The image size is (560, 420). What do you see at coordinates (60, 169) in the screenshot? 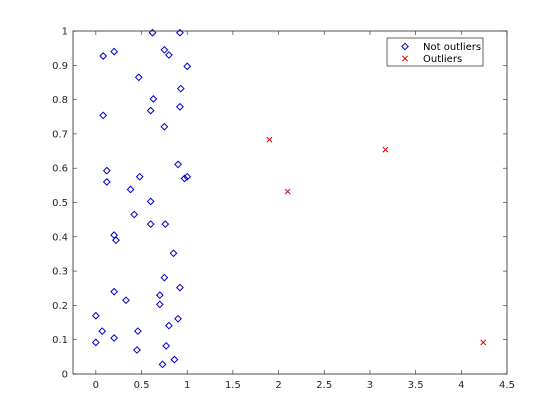
I see `y-tick-label: 0.6` at bounding box center [60, 169].